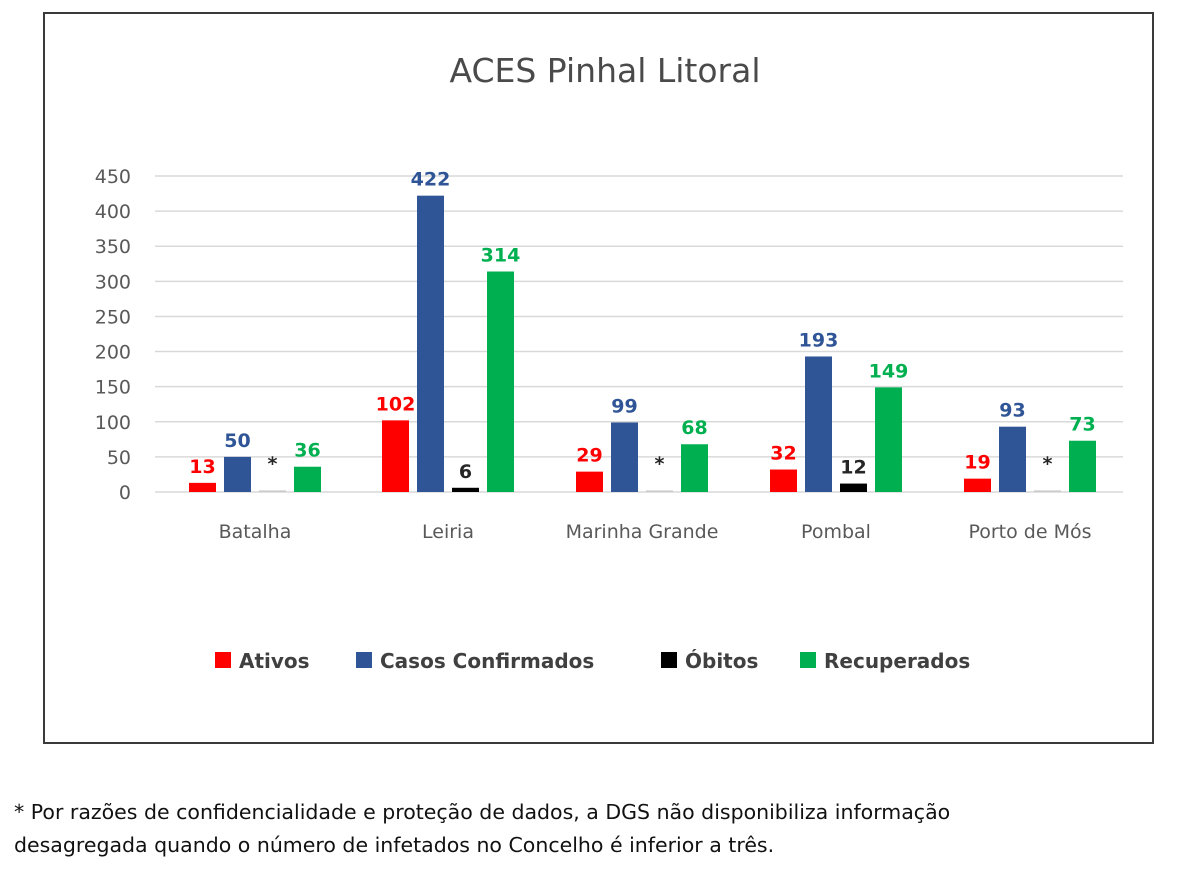 This screenshot has height=879, width=1200. I want to click on y-tick-label: 350, so click(113, 247).